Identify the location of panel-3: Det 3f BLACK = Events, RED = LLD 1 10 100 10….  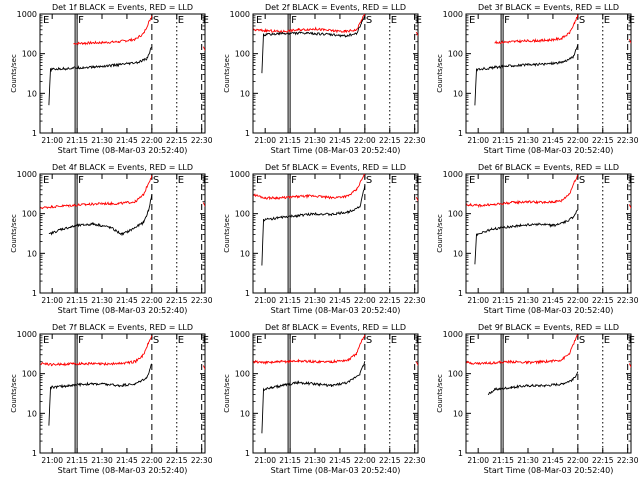
(537, 79).